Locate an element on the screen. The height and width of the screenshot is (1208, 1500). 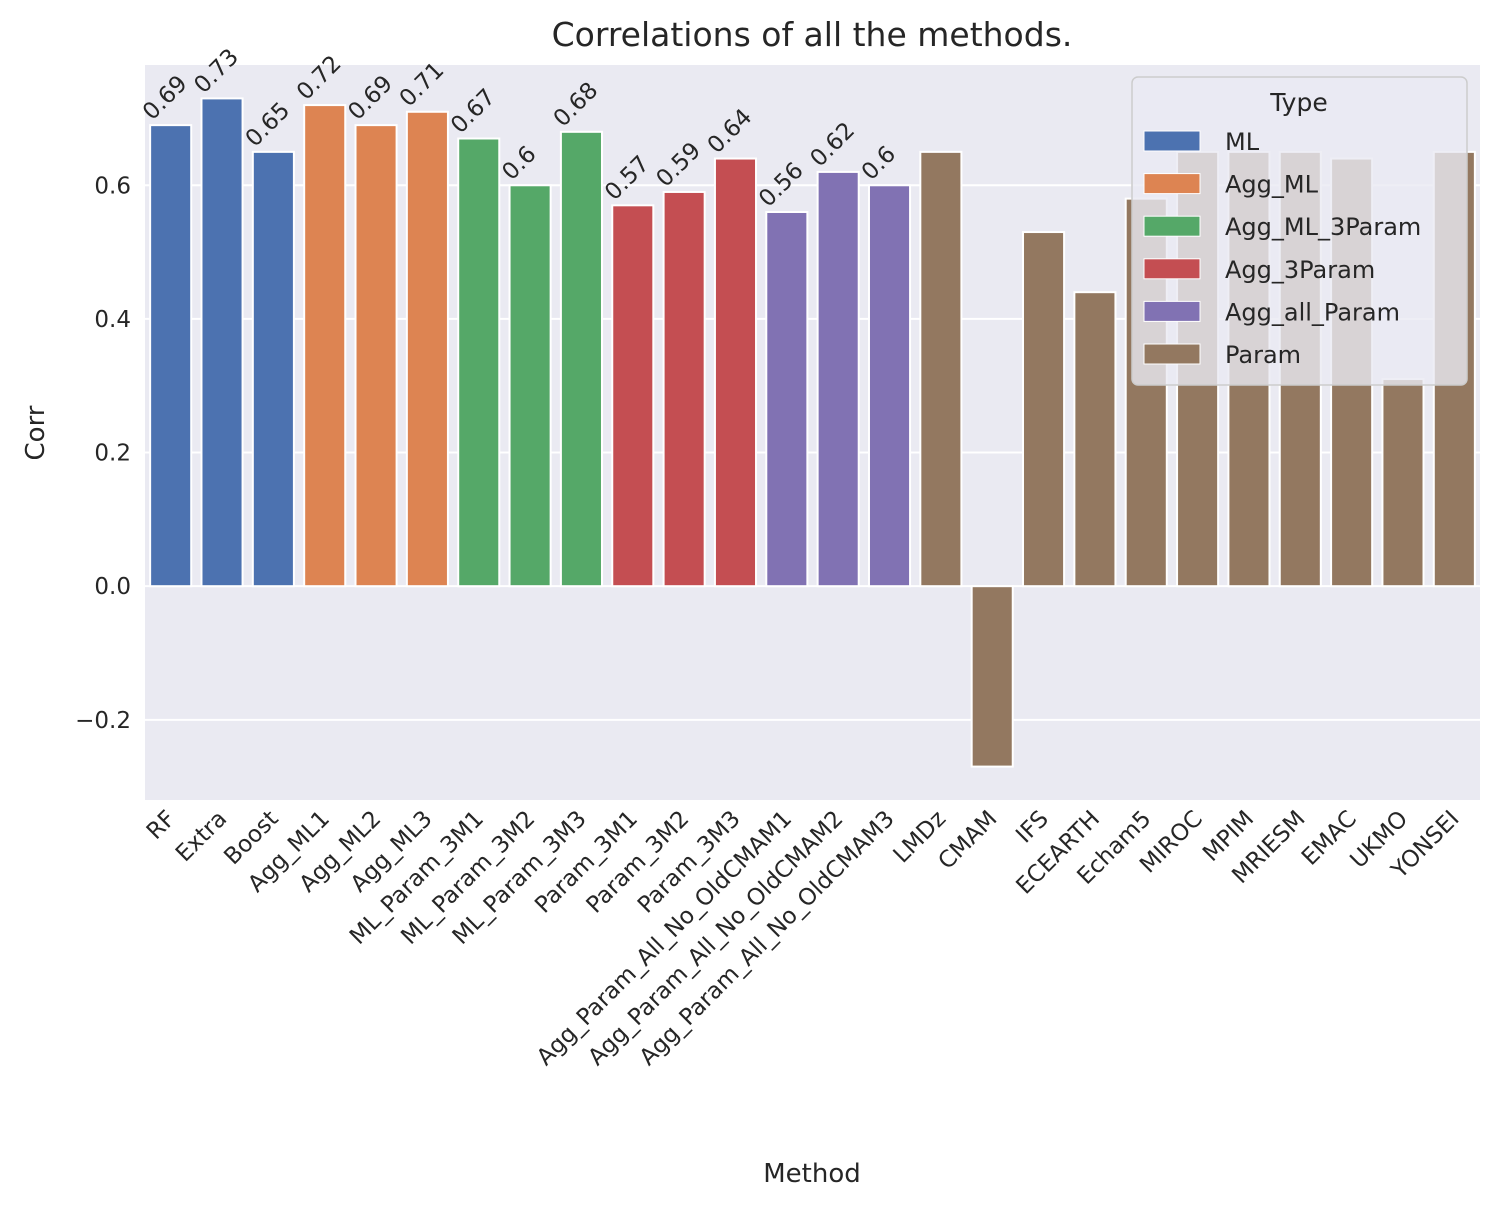
y-tick-labels: −0.2 0.0 0.2 0.4 0.6 is located at coordinates (103, 453).